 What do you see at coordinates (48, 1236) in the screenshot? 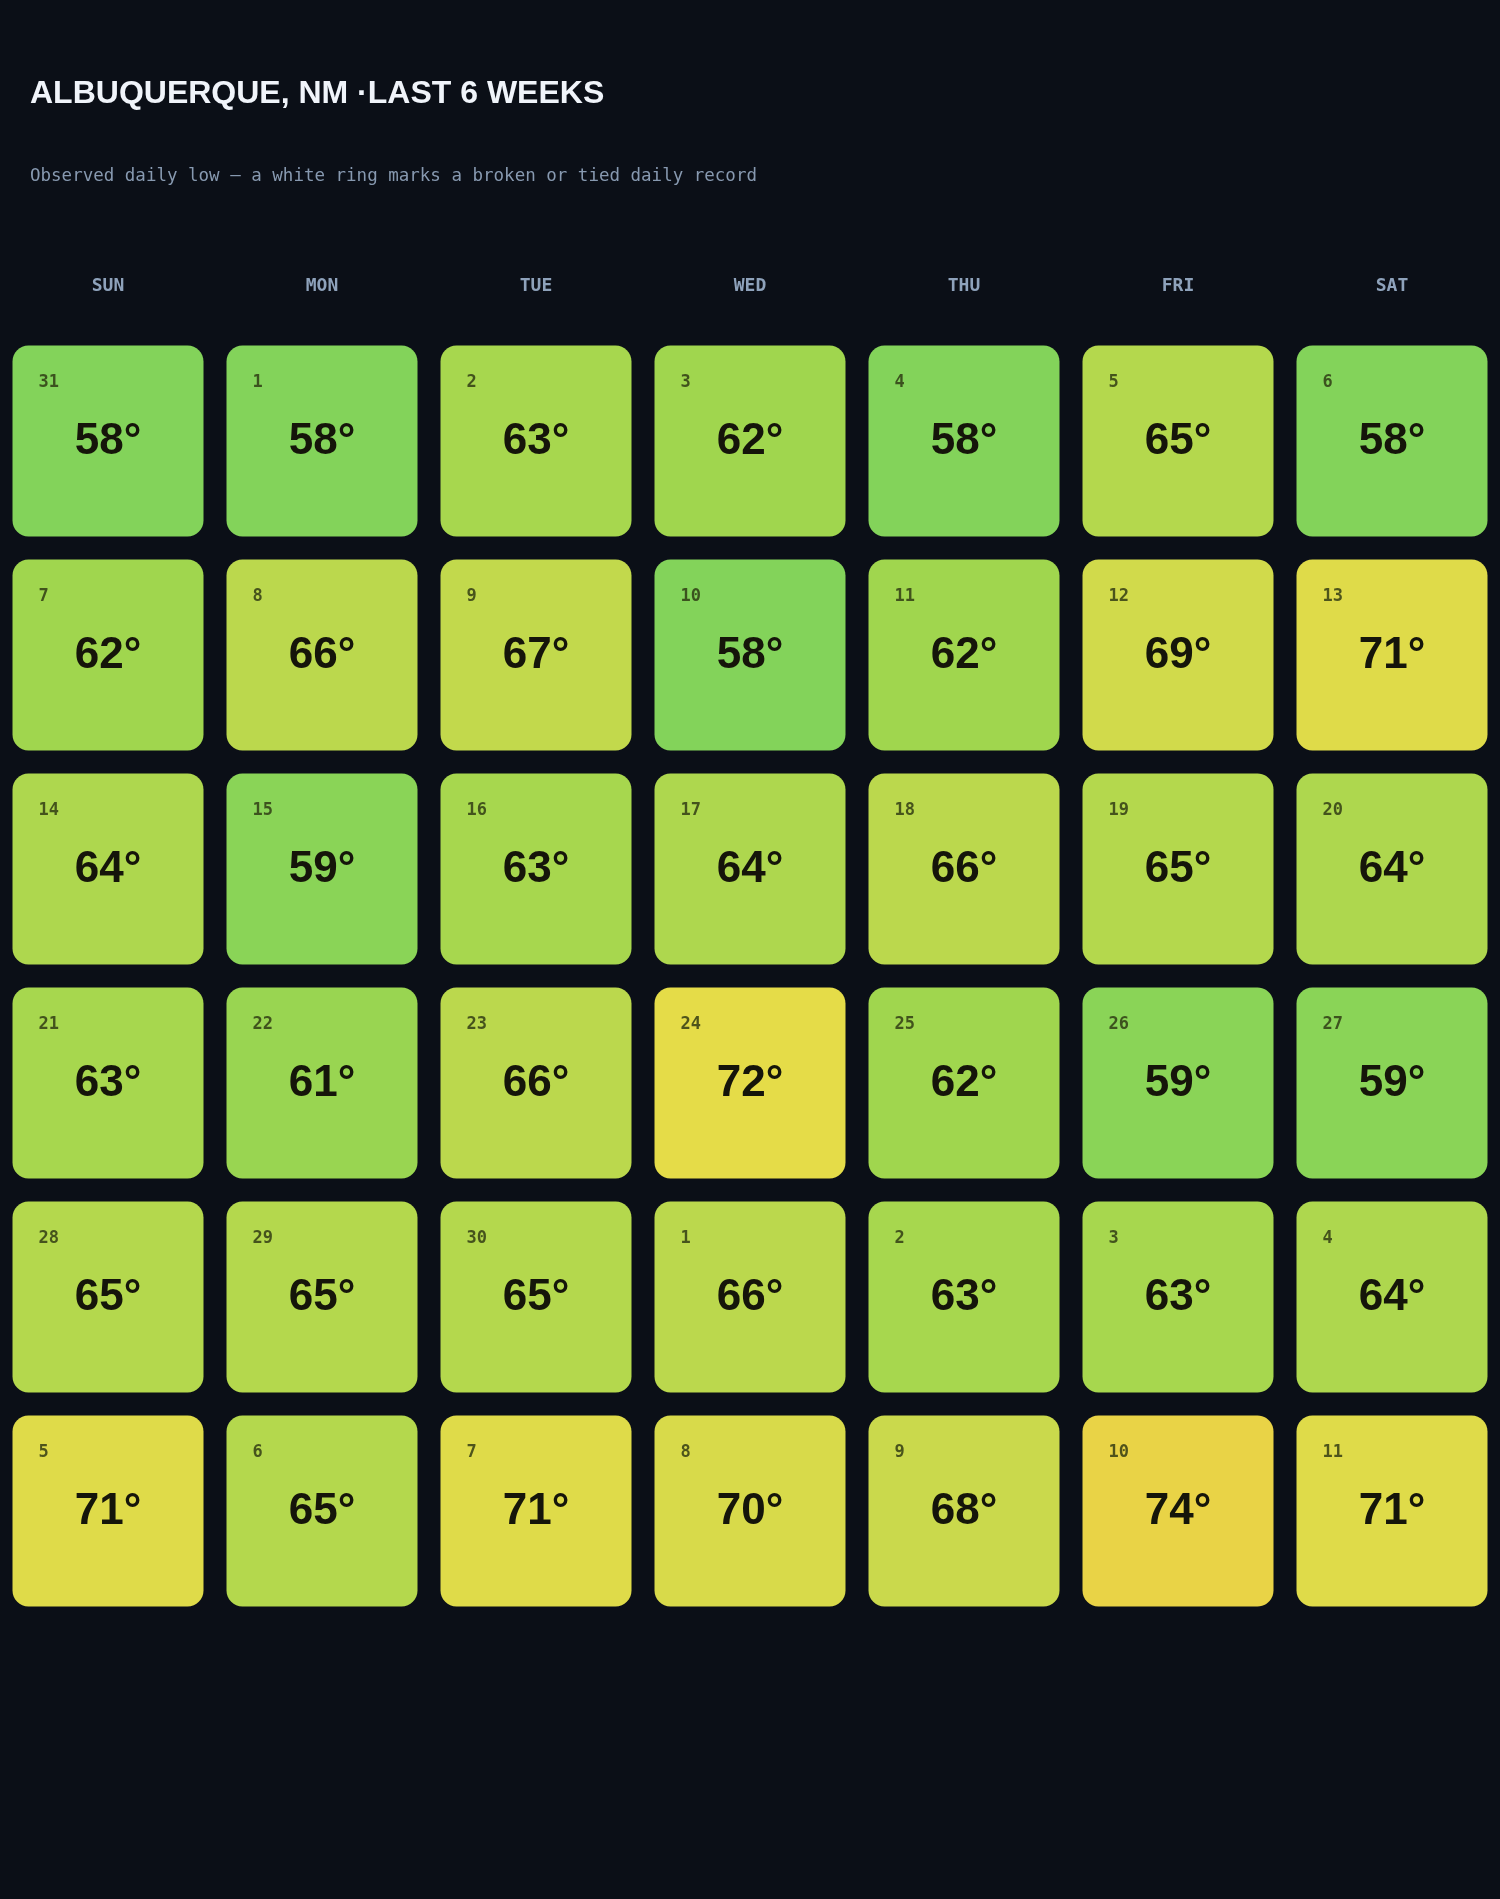
I see `annotation: 28` at bounding box center [48, 1236].